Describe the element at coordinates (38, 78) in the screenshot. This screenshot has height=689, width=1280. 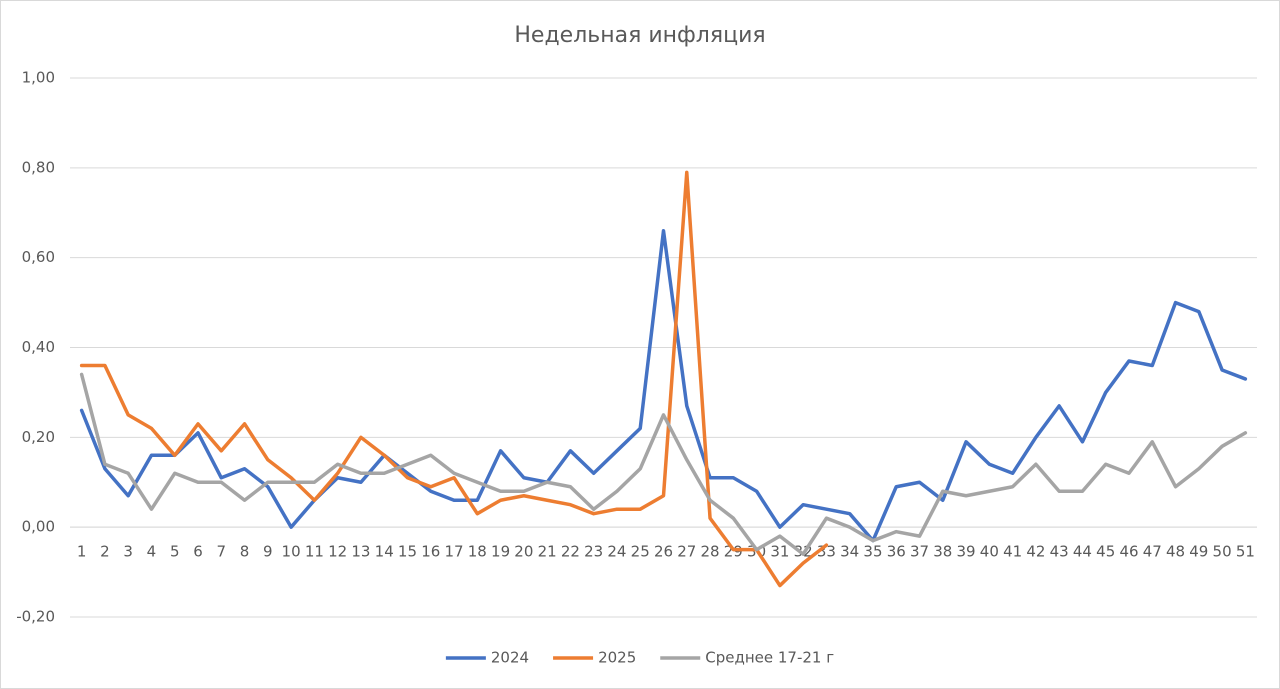
I see `y-tick-label: 1,00` at that location.